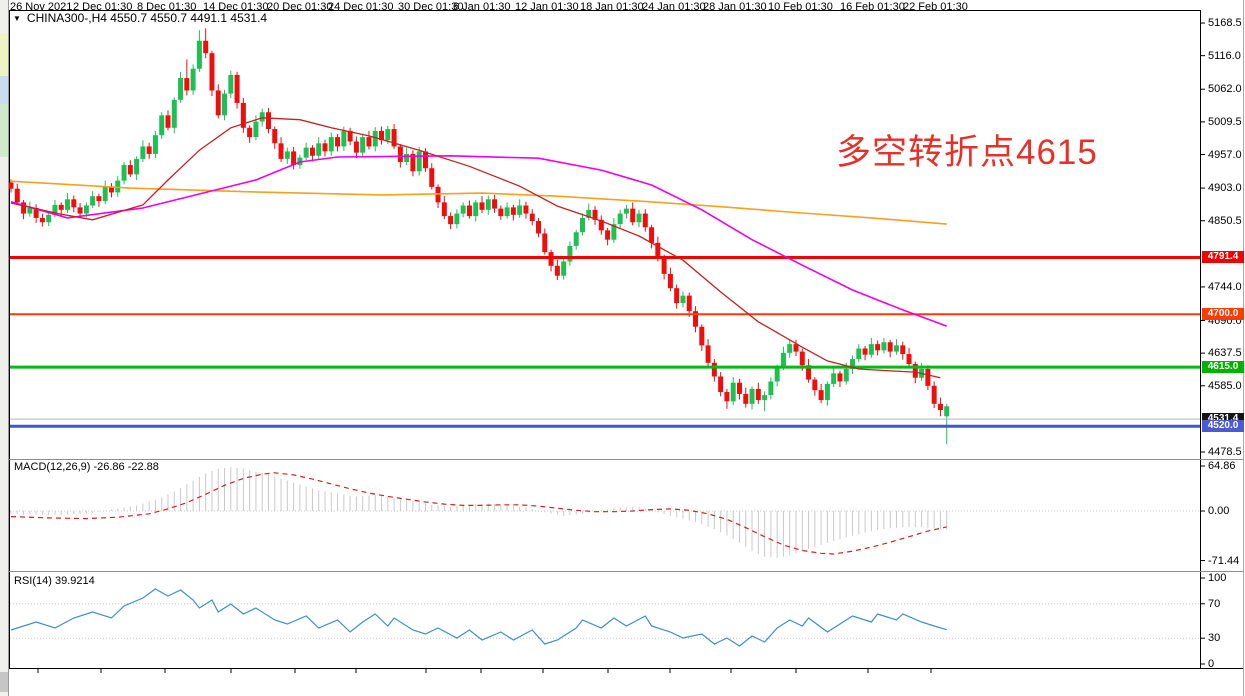  Describe the element at coordinates (1225, 353) in the screenshot. I see `price-axis-label: 4637.5` at that location.